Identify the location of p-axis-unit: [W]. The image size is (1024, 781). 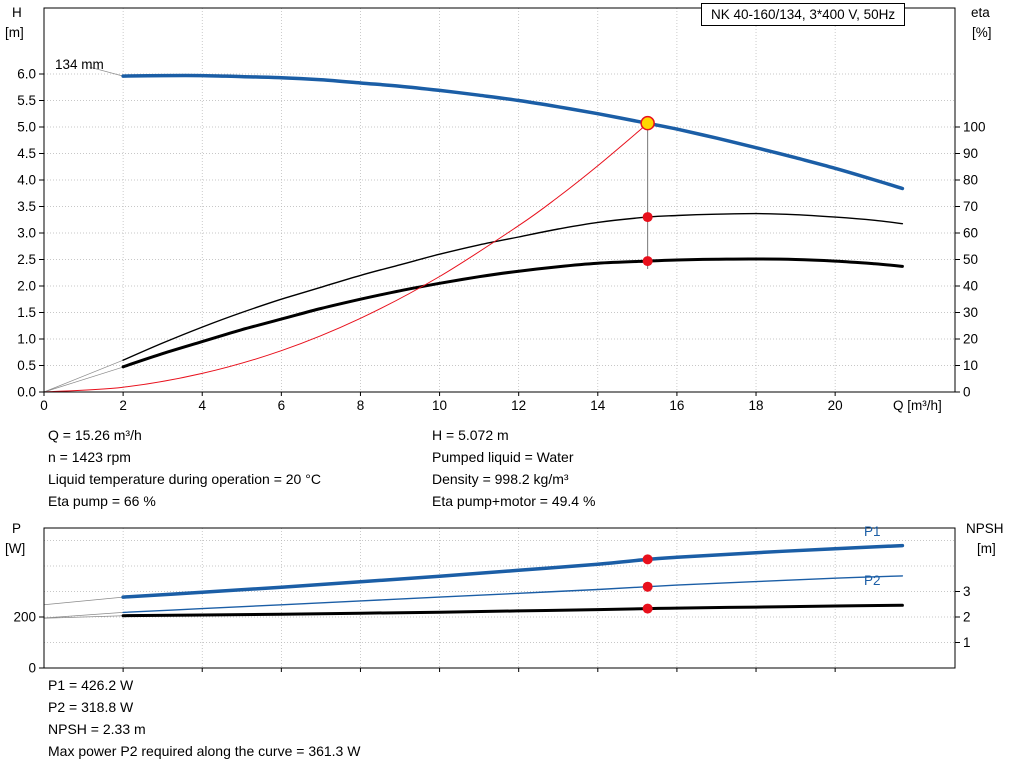
(15, 548).